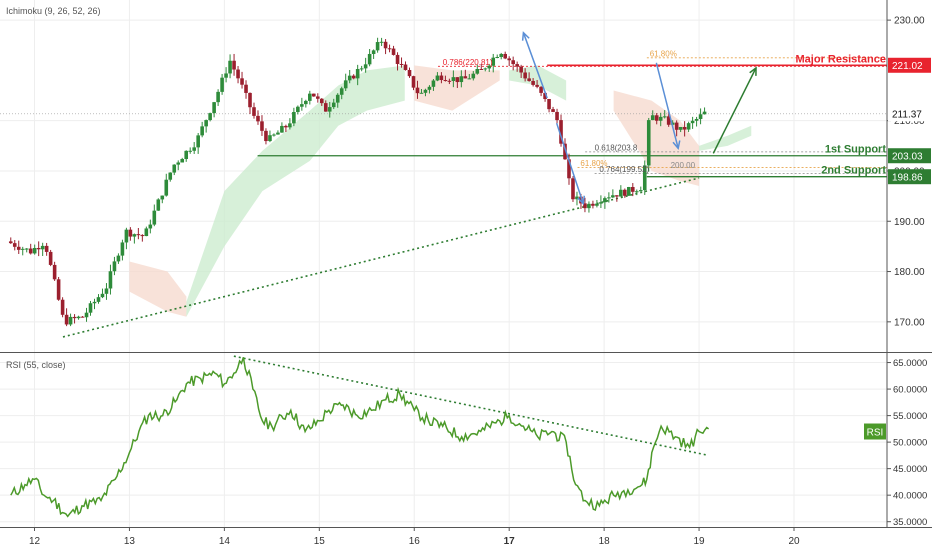 This screenshot has height=550, width=932. I want to click on fib-label-3: 61.80%, so click(593, 163).